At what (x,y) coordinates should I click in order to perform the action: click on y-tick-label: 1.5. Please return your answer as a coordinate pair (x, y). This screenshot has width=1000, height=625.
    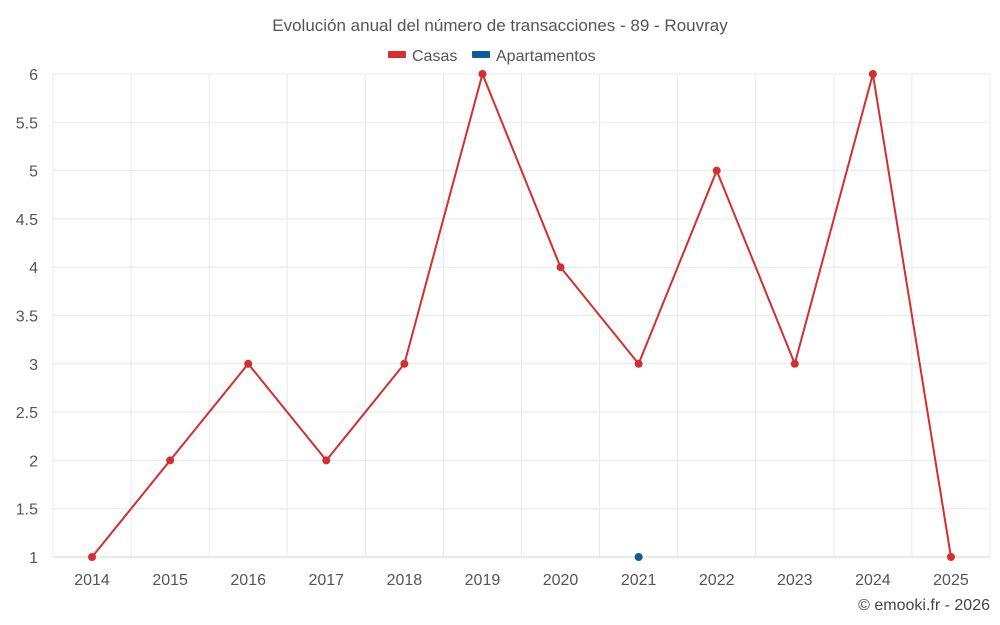
    Looking at the image, I should click on (27, 510).